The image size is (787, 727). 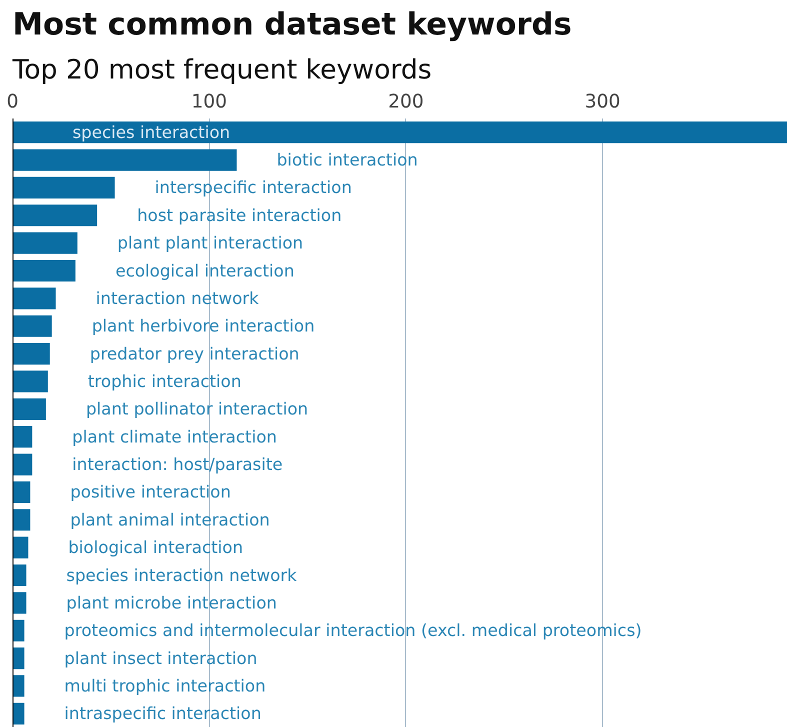 What do you see at coordinates (222, 70) in the screenshot?
I see `chart-subtitle: Top 20 most frequent keywords` at bounding box center [222, 70].